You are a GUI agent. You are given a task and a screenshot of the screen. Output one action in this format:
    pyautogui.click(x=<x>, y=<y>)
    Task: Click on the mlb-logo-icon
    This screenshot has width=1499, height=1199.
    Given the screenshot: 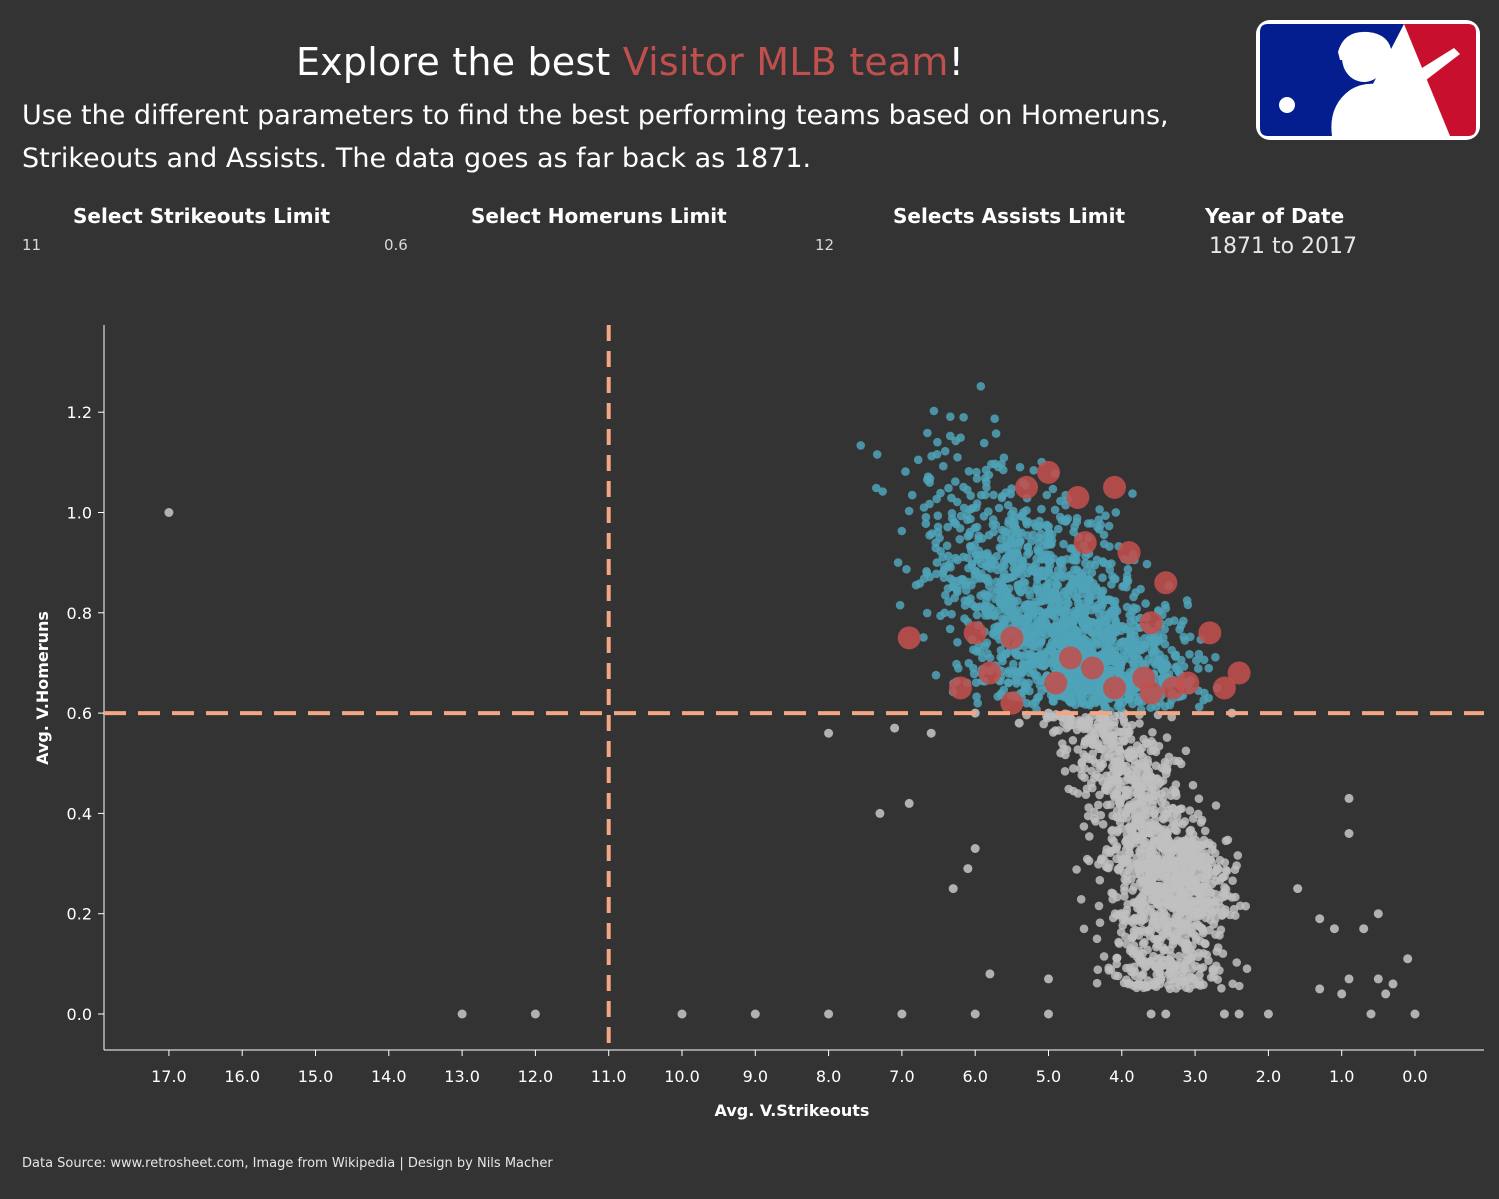 What is the action you would take?
    pyautogui.click(x=1368, y=80)
    